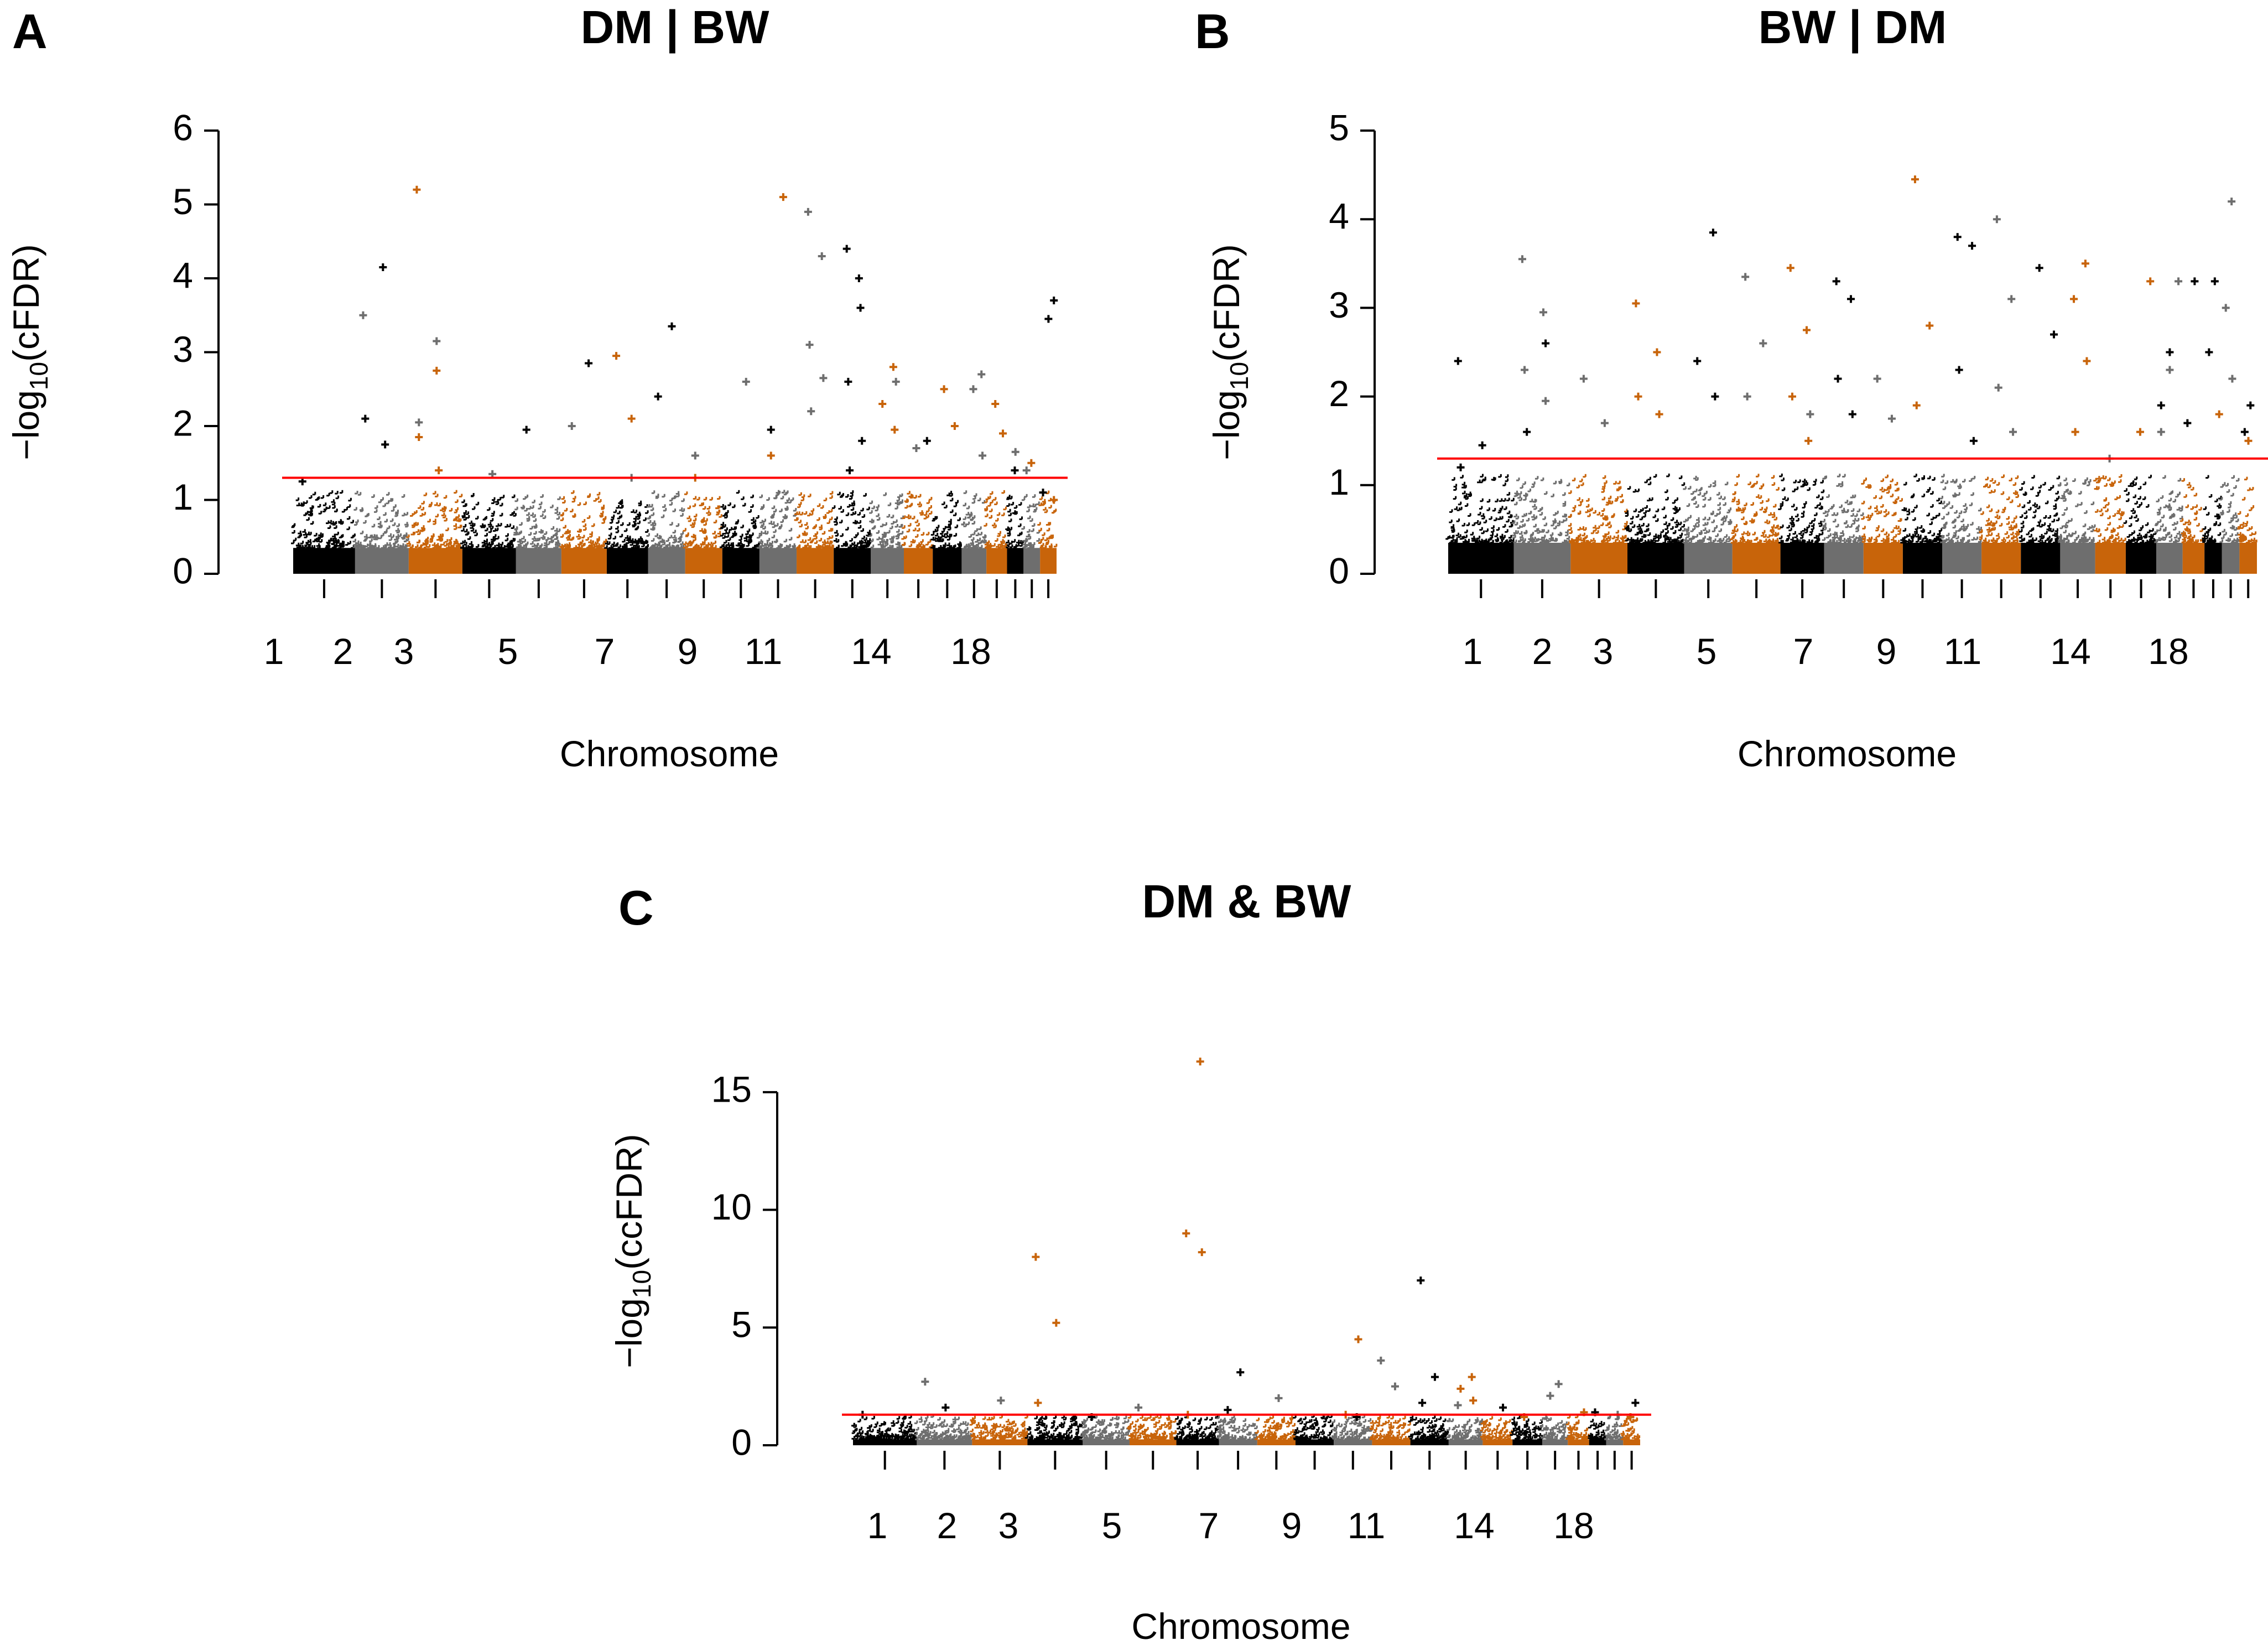 The image size is (2268, 1645). Describe the element at coordinates (343, 651) in the screenshot. I see `x-tick-label: 2` at that location.